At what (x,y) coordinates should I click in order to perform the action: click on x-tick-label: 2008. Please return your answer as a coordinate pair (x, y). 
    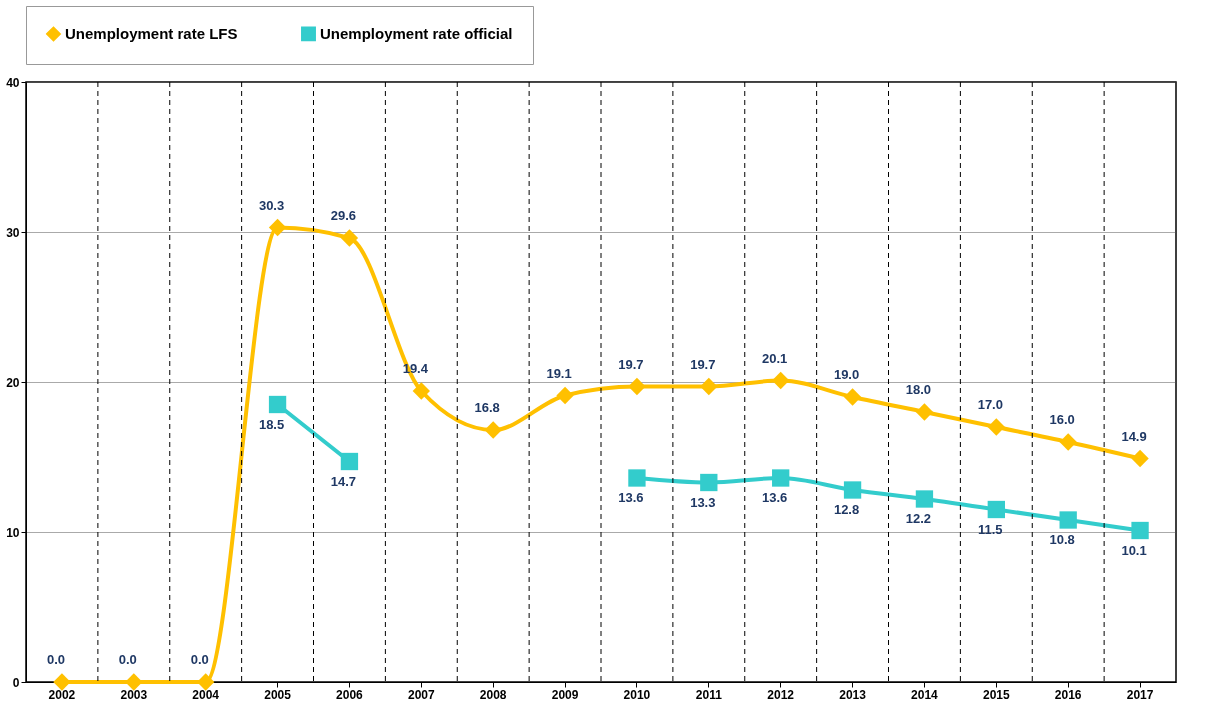
    Looking at the image, I should click on (493, 694).